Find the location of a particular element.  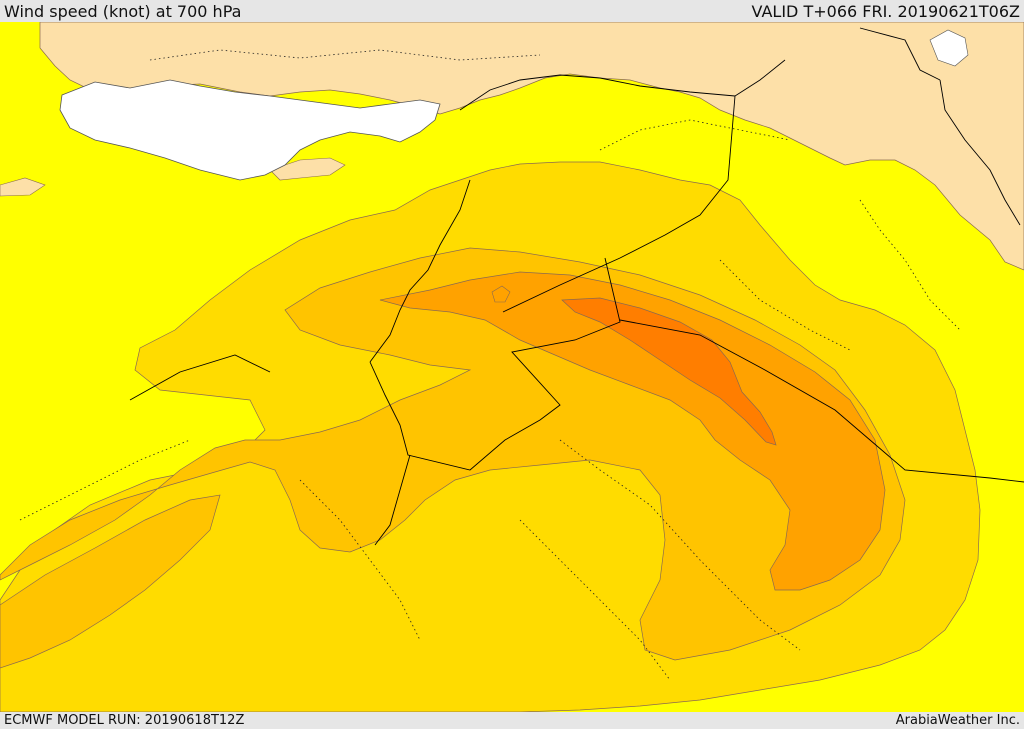

valid-time: VALID T+066 FRI. 20190621T06Z is located at coordinates (885, 11).